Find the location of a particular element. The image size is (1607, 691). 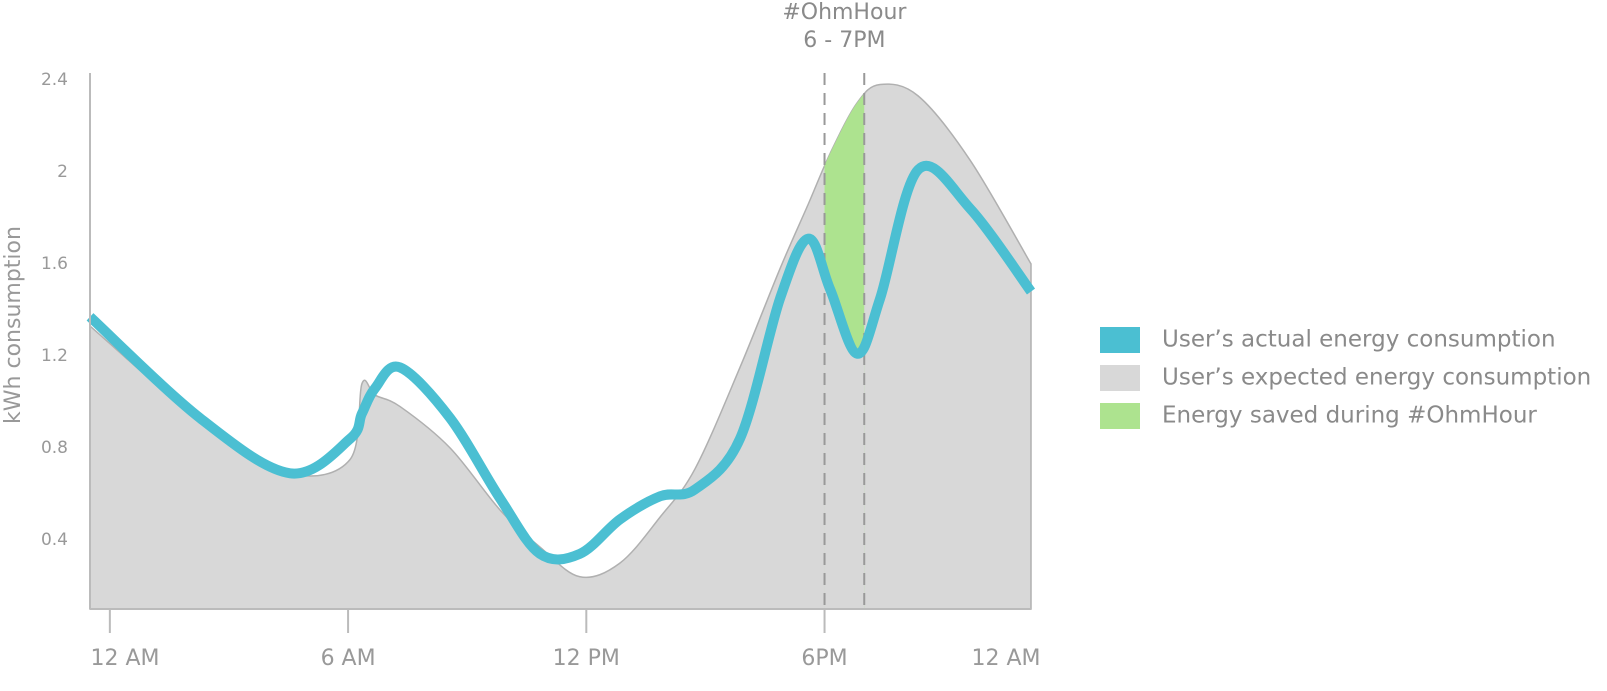

y-tick-label: 0.8 is located at coordinates (54, 448).